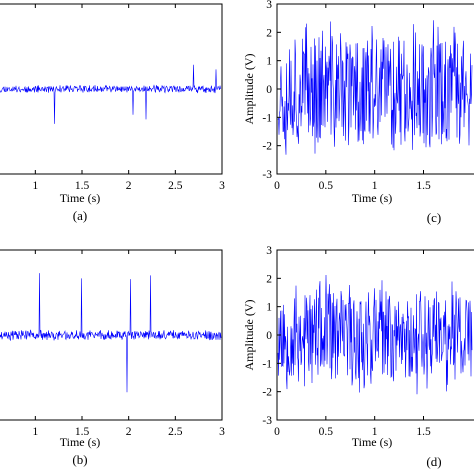 The height and width of the screenshot is (474, 474). What do you see at coordinates (269, 90) in the screenshot?
I see `panel-c-ytick-label: 0` at bounding box center [269, 90].